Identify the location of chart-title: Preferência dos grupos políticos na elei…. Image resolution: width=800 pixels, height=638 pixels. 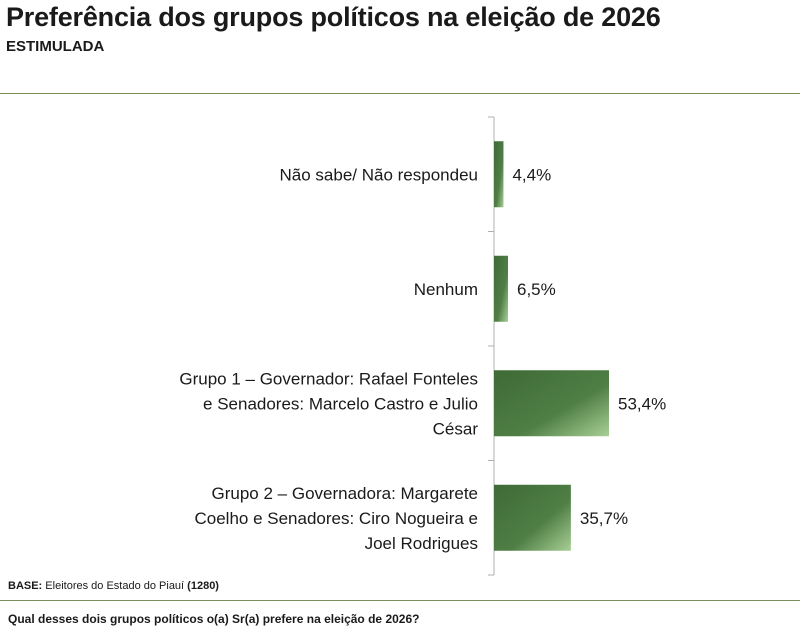
(333, 17).